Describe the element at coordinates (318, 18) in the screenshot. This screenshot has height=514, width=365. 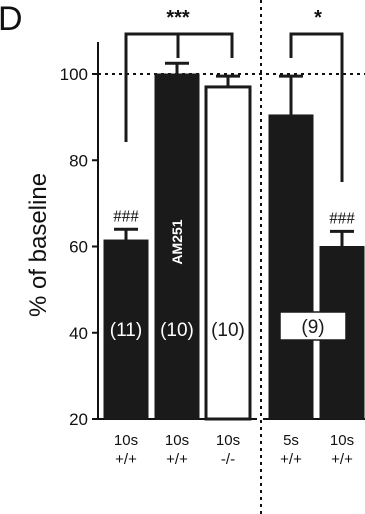
I see `significance-stars: *` at that location.